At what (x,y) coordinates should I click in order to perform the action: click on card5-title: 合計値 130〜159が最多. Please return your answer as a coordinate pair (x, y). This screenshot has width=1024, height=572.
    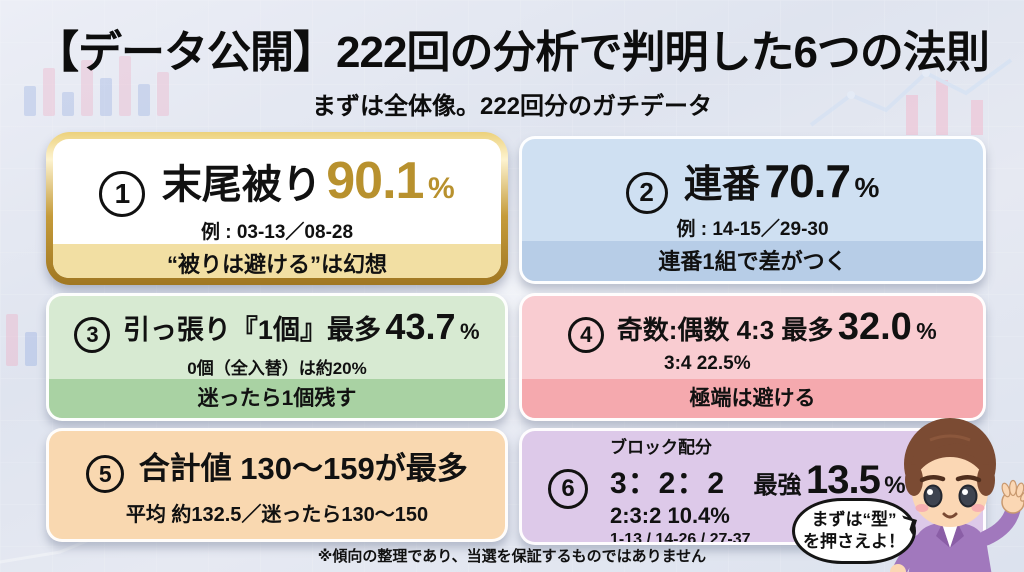
    Looking at the image, I should click on (303, 468).